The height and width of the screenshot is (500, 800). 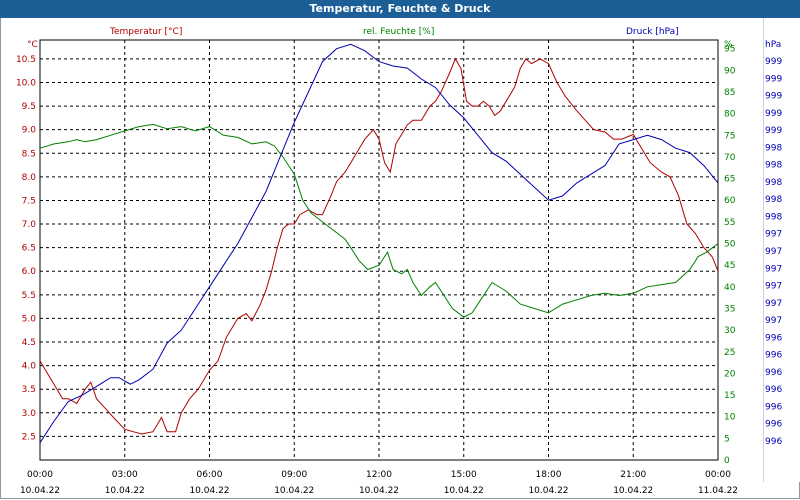 I want to click on x-tick-time: 15:00, so click(x=464, y=475).